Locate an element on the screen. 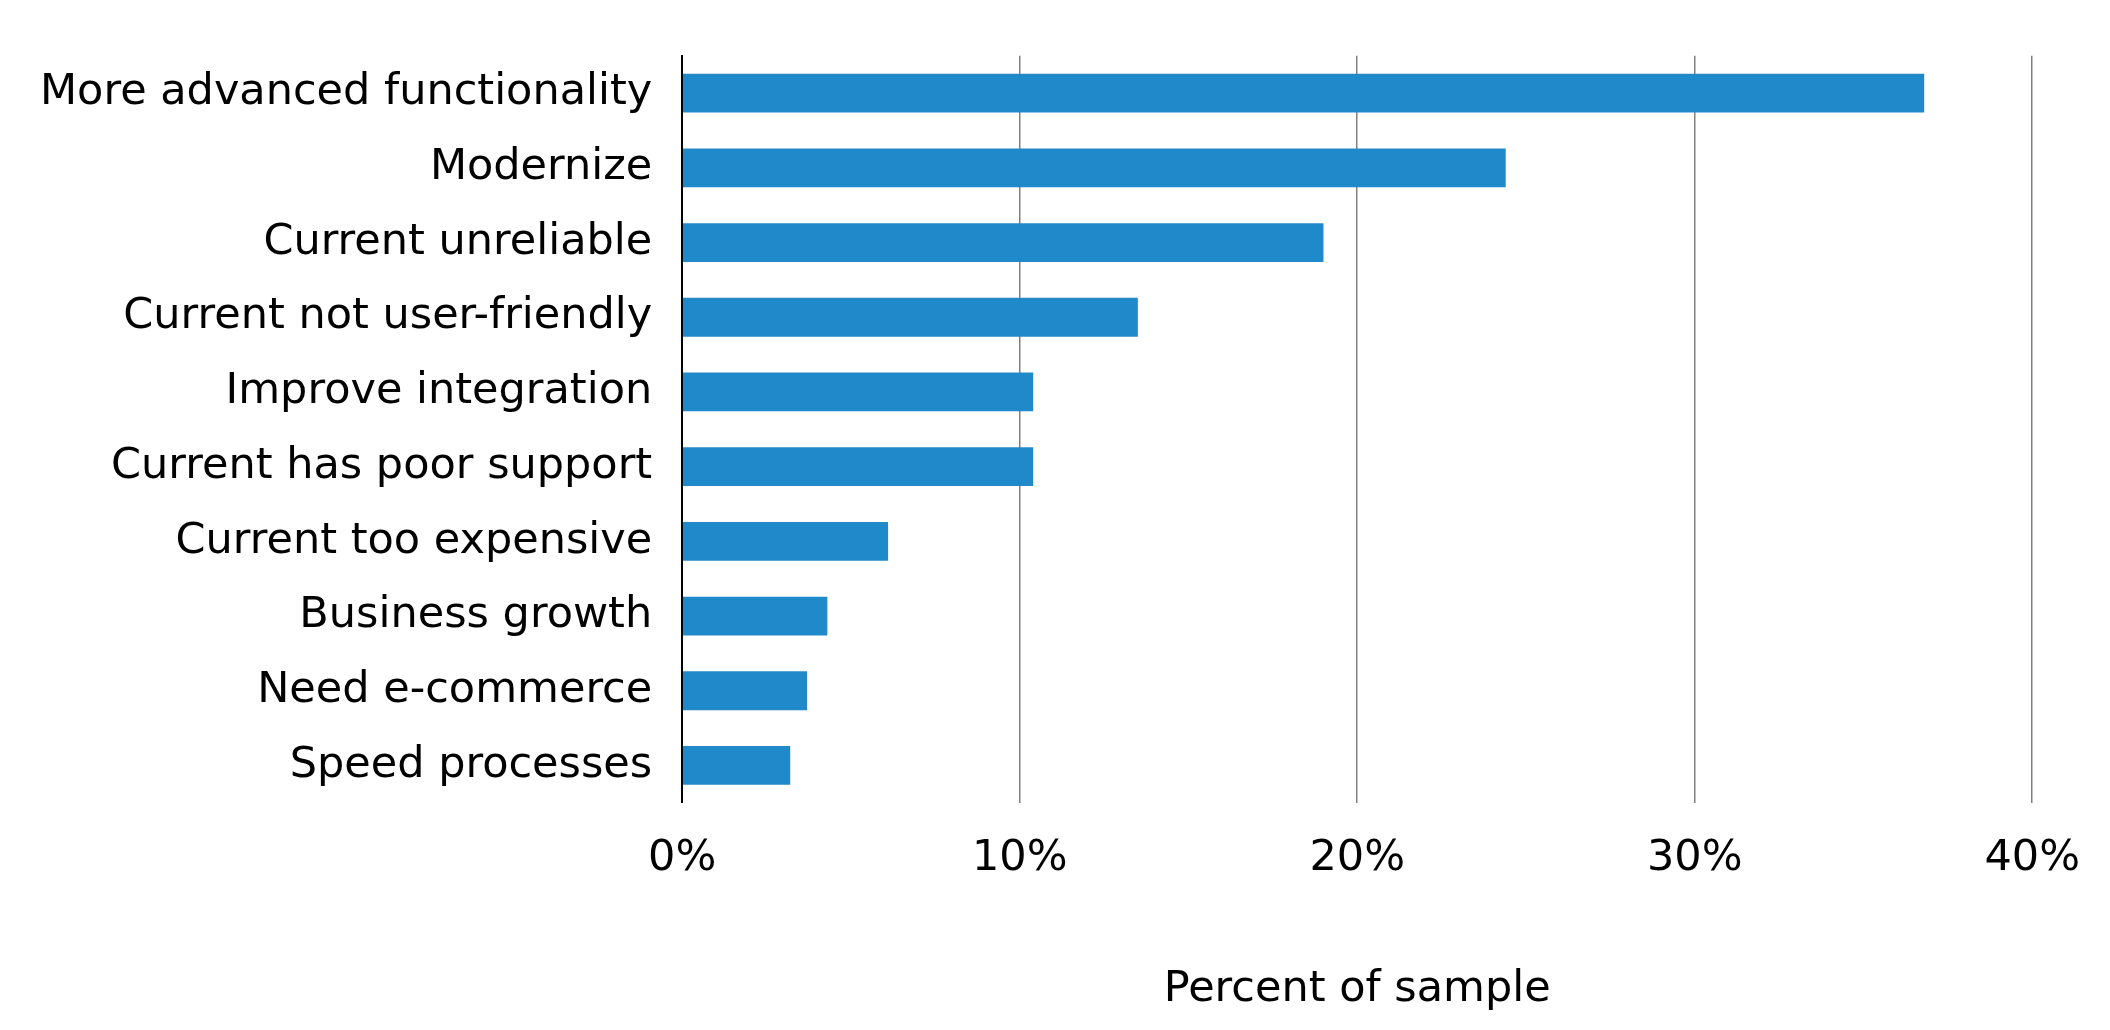 The image size is (2110, 1030). x-tick-label: 10% is located at coordinates (1019, 854).